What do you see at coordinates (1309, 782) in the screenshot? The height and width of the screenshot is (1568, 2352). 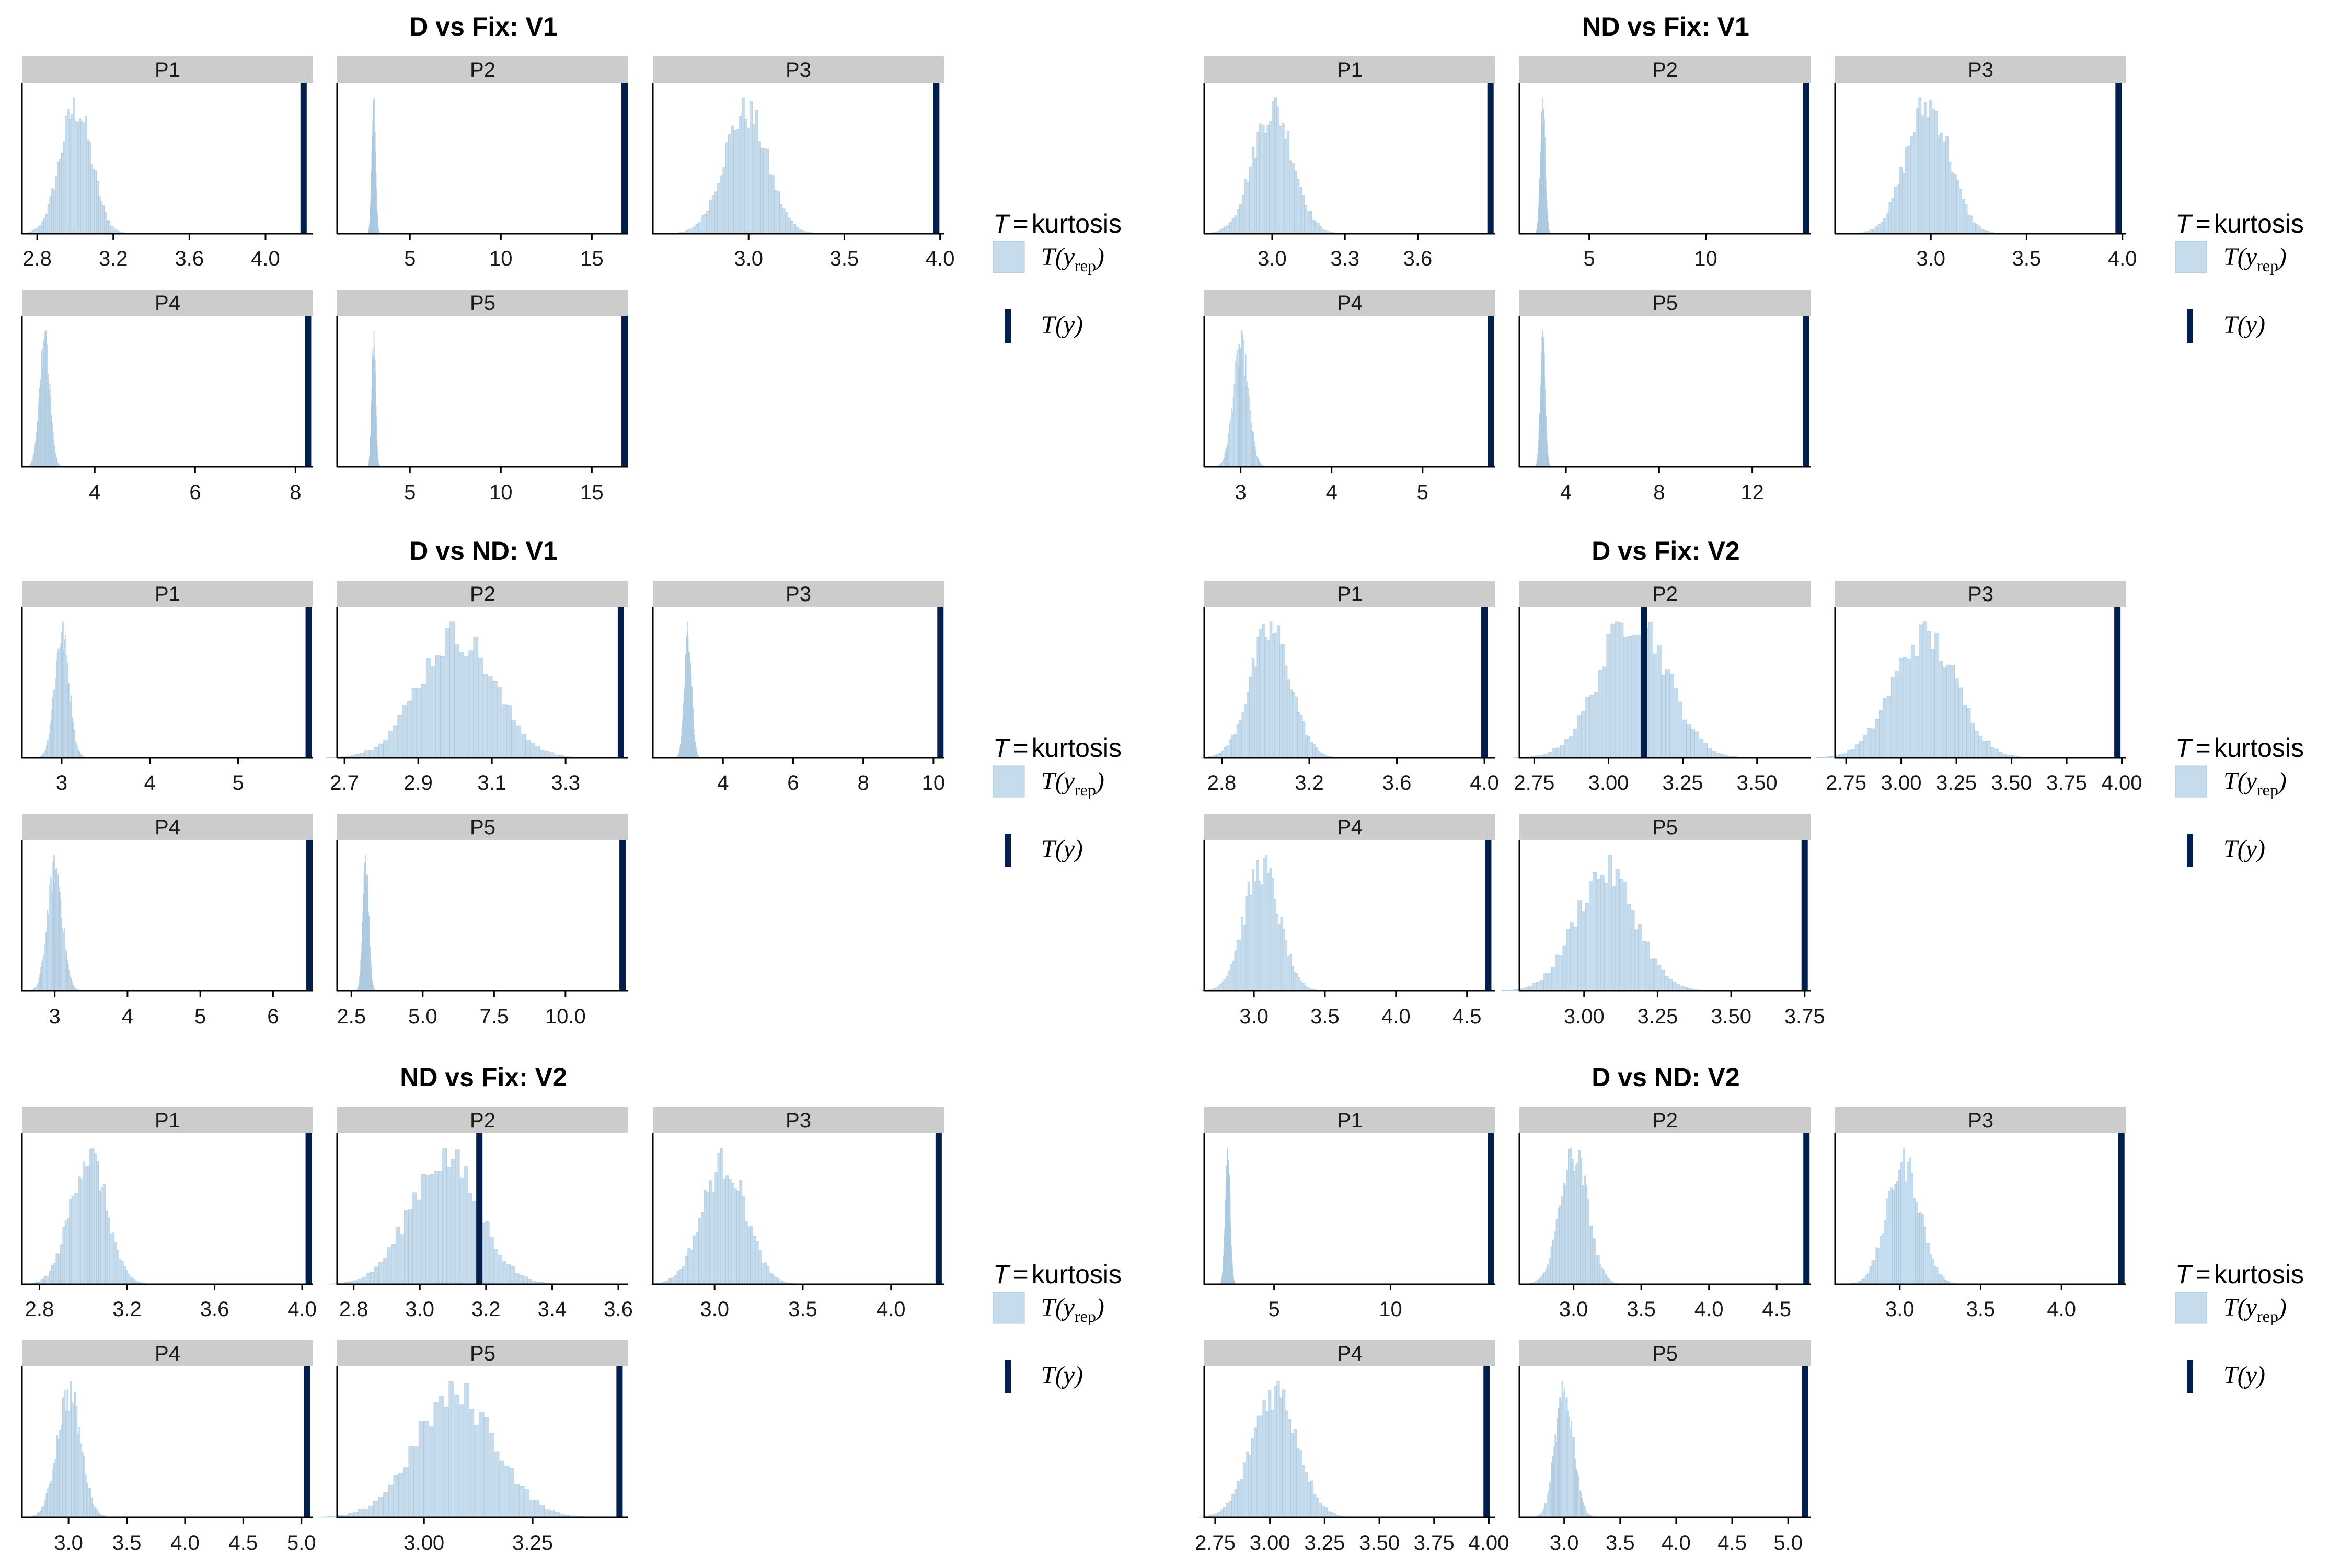 I see `x-tick-label: 3.2` at bounding box center [1309, 782].